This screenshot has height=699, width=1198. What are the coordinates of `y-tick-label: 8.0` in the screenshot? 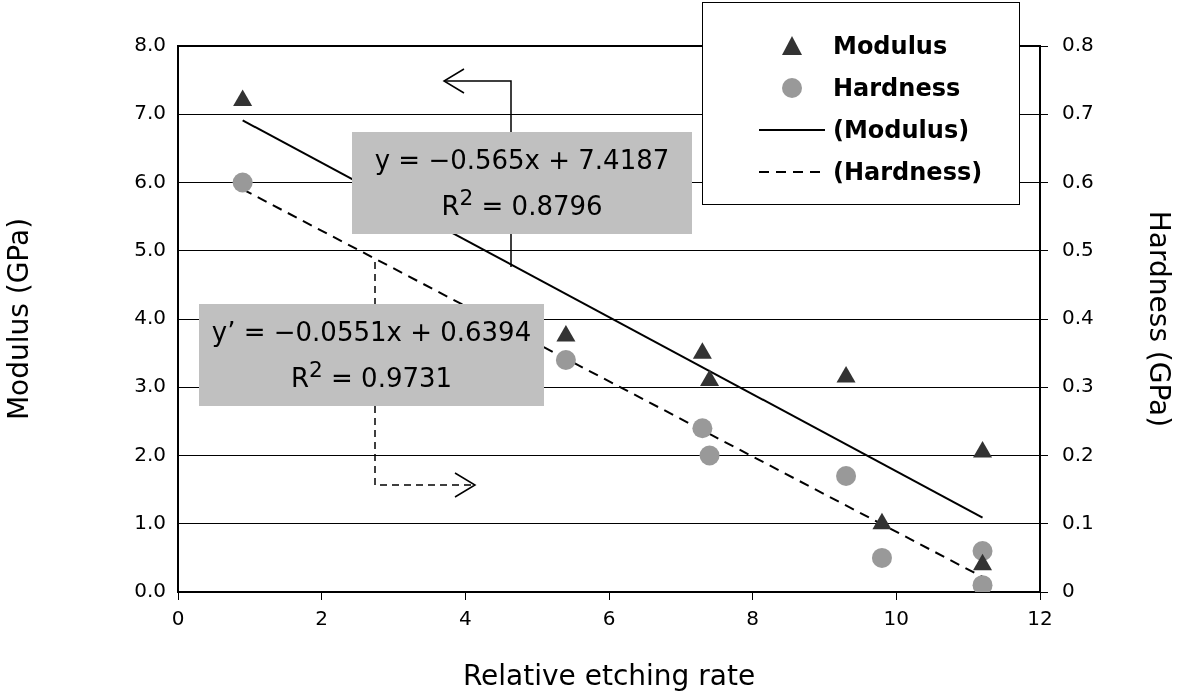 It's located at (150, 44).